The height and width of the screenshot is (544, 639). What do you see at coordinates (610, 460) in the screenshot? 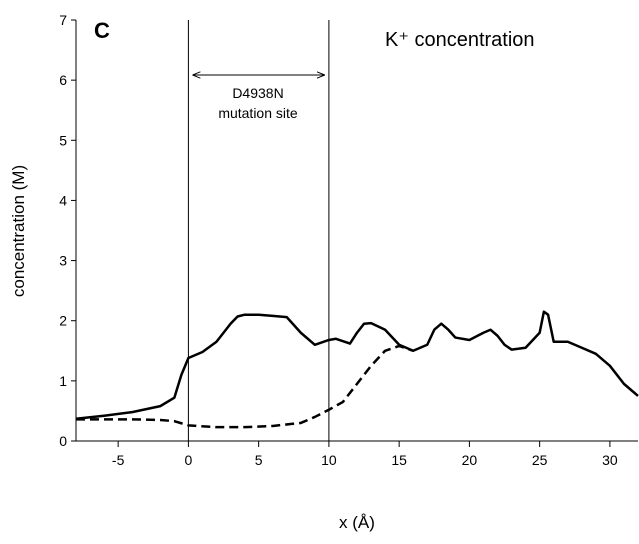
I see `x-tick-label: 30` at bounding box center [610, 460].